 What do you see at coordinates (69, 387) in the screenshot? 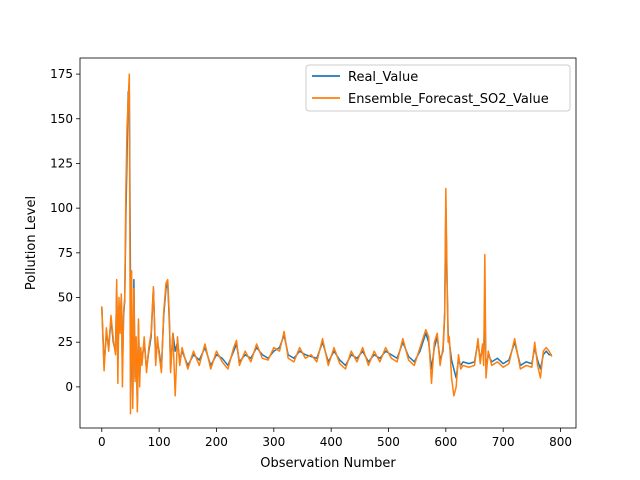
I see `y-tick-label: 0` at bounding box center [69, 387].